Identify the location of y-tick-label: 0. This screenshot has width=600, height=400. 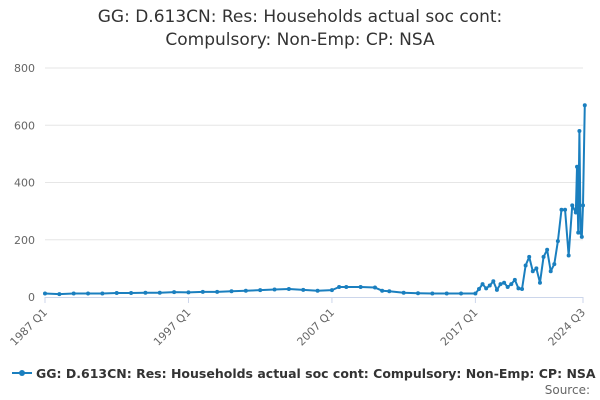
(31, 297).